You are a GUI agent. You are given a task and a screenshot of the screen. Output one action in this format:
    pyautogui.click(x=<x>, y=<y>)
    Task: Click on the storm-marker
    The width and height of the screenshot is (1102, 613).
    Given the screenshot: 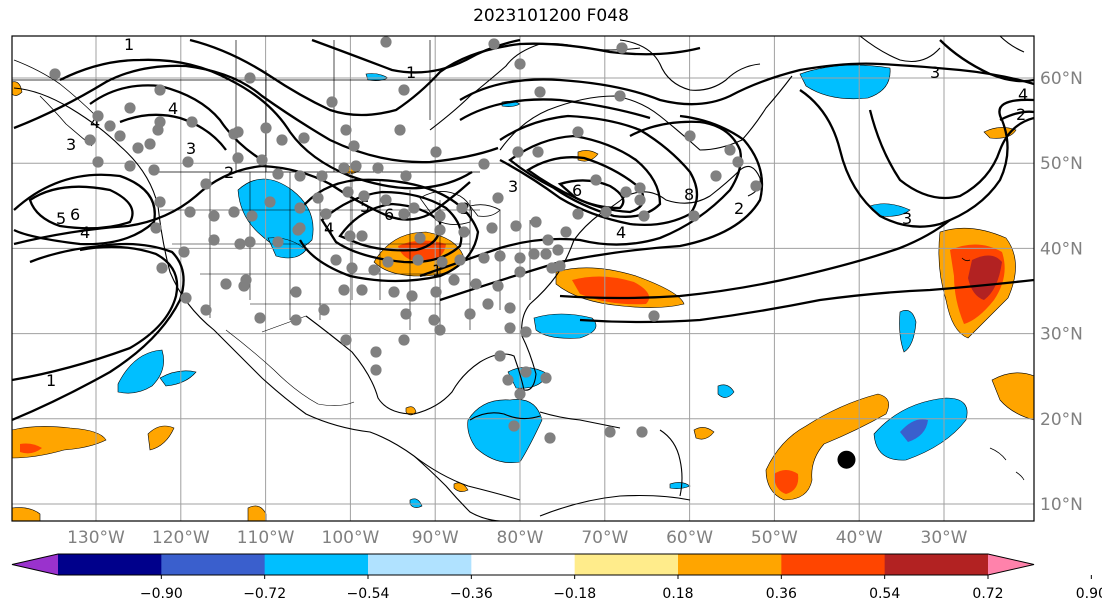 What is the action you would take?
    pyautogui.click(x=846, y=459)
    